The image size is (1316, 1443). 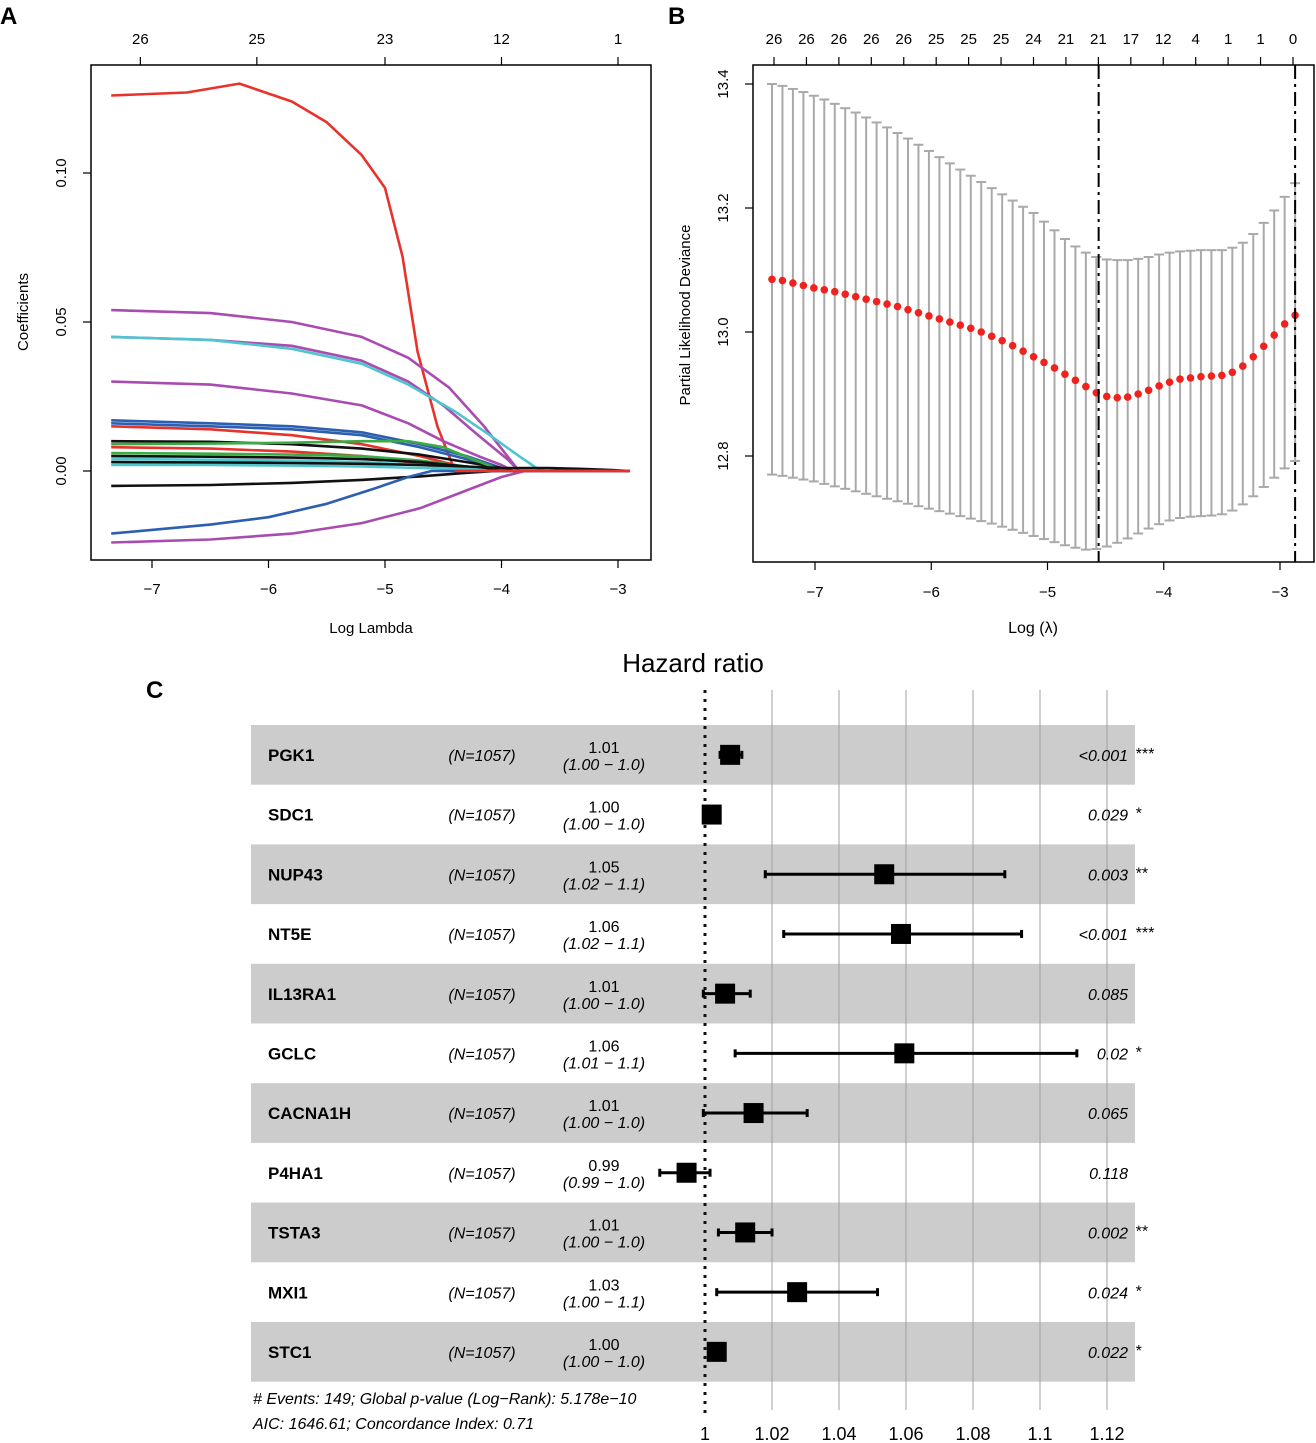 What do you see at coordinates (1039, 1433) in the screenshot?
I see `x-tick-label: 1.1` at bounding box center [1039, 1433].